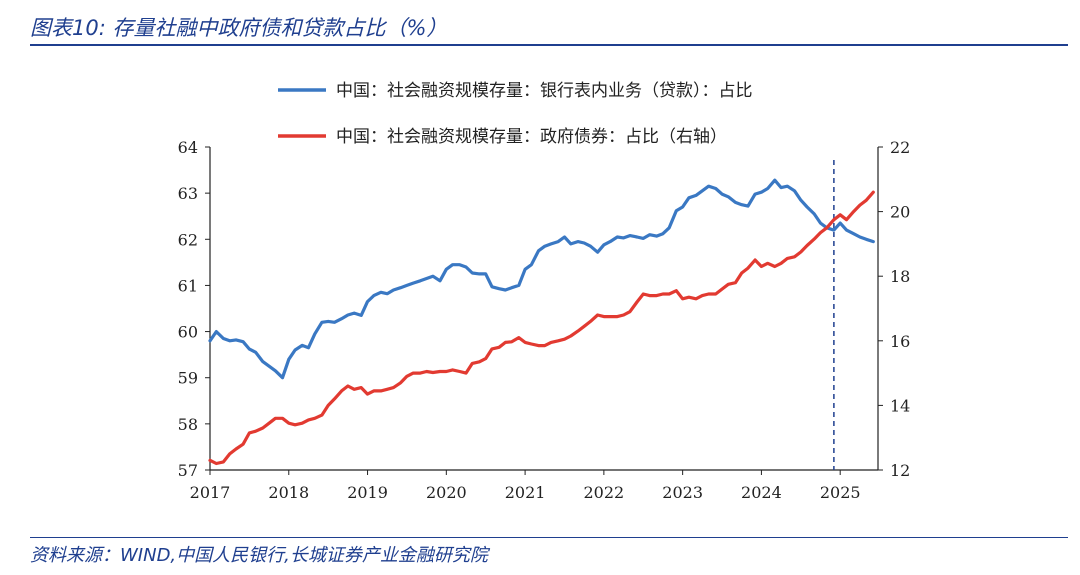 This screenshot has height=575, width=1080. Describe the element at coordinates (840, 492) in the screenshot. I see `x-tick-label: 2025` at that location.